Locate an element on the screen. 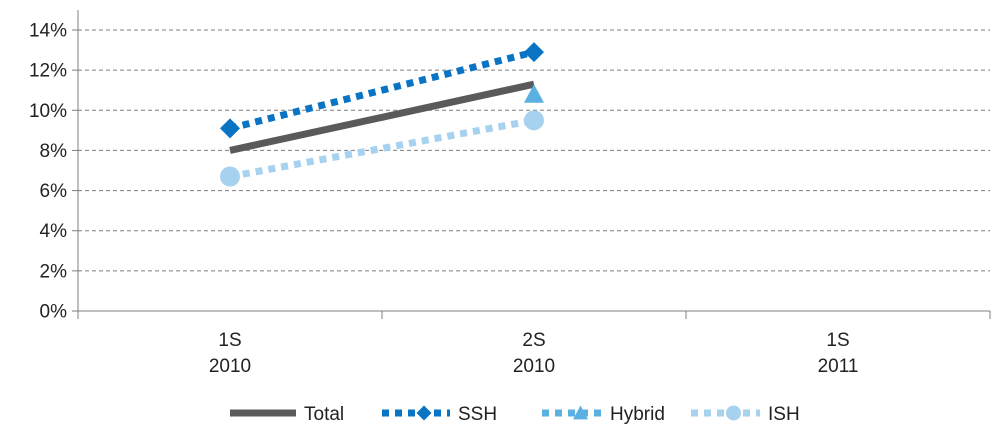  y-tick-label: 6% is located at coordinates (54, 191).